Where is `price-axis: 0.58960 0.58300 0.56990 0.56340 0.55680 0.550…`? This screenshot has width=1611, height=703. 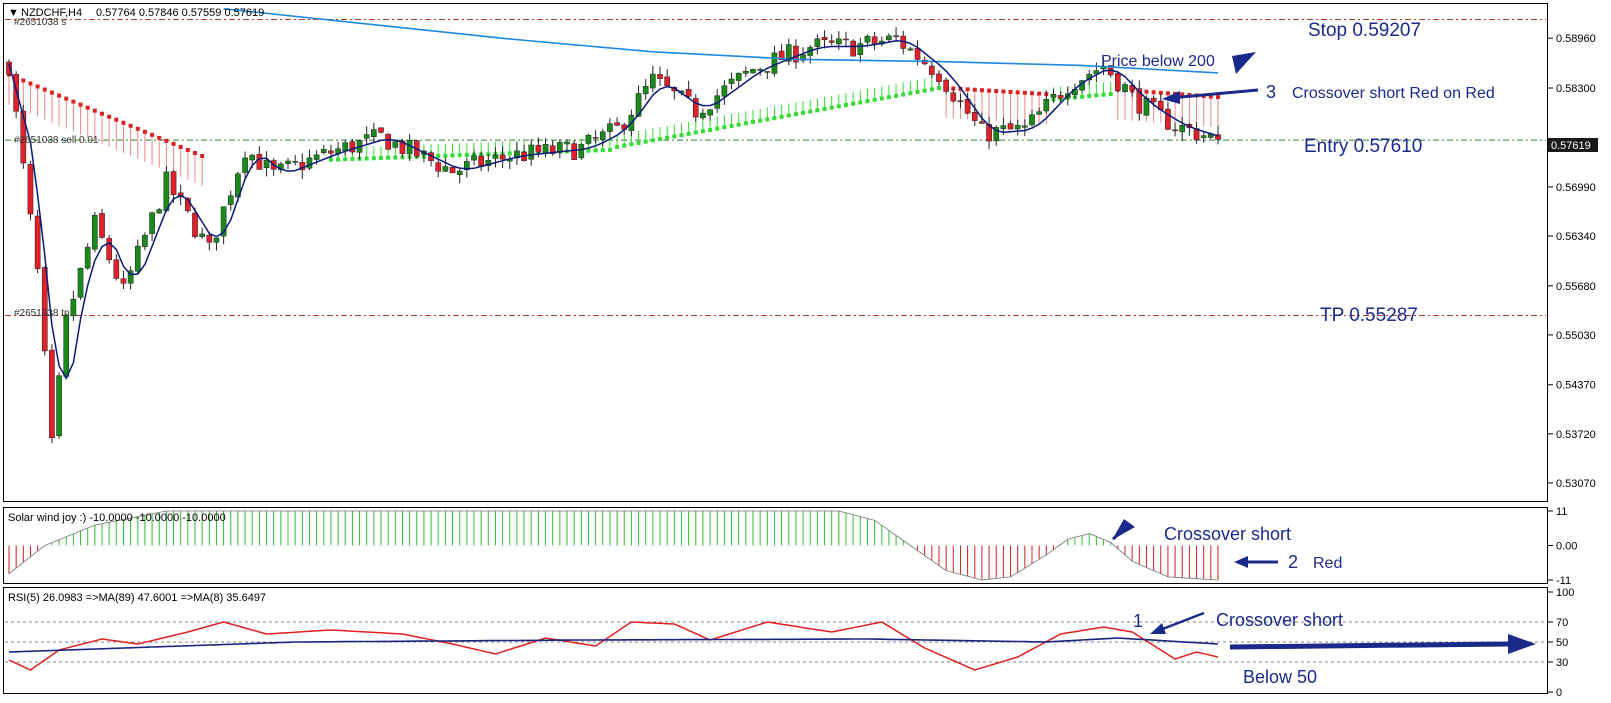 price-axis: 0.58960 0.58300 0.56990 0.56340 0.55680 0.550… is located at coordinates (1572, 261).